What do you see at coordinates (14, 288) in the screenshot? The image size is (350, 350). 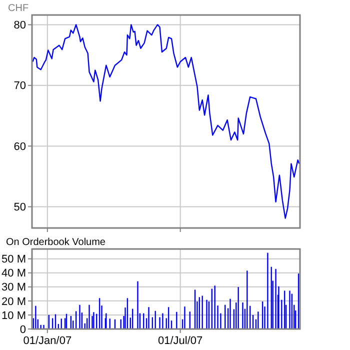 I see `y-tick-label: 30 M` at bounding box center [14, 288].